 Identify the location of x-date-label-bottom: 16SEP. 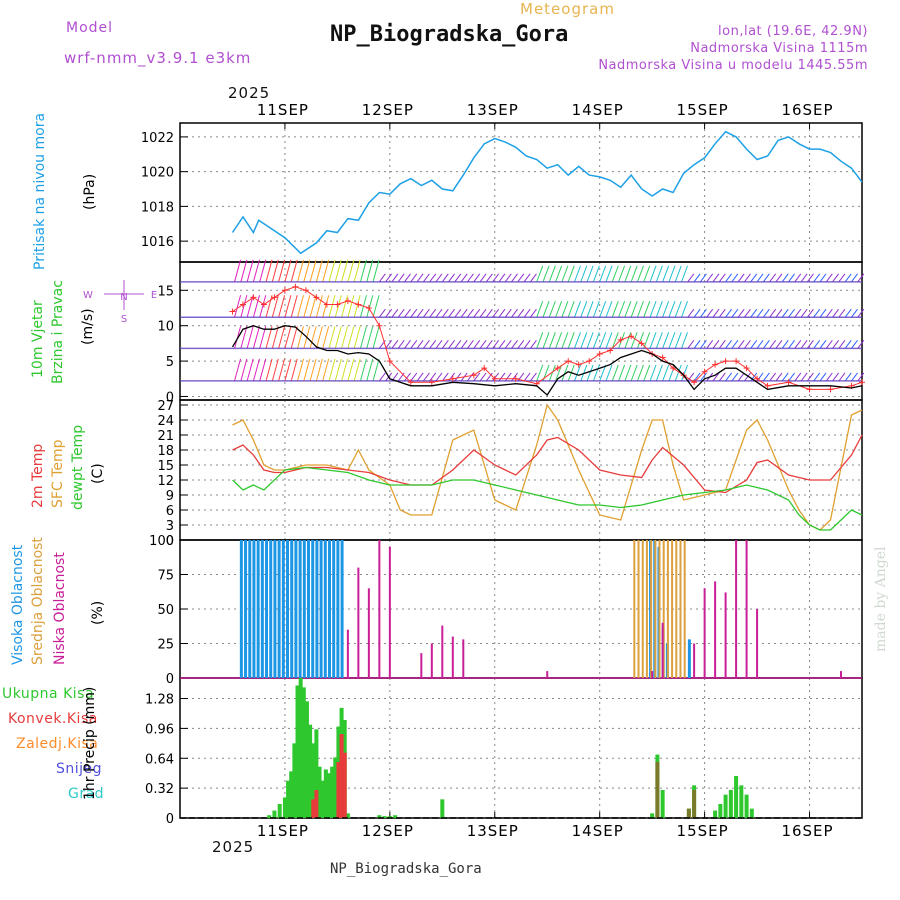
(807, 831).